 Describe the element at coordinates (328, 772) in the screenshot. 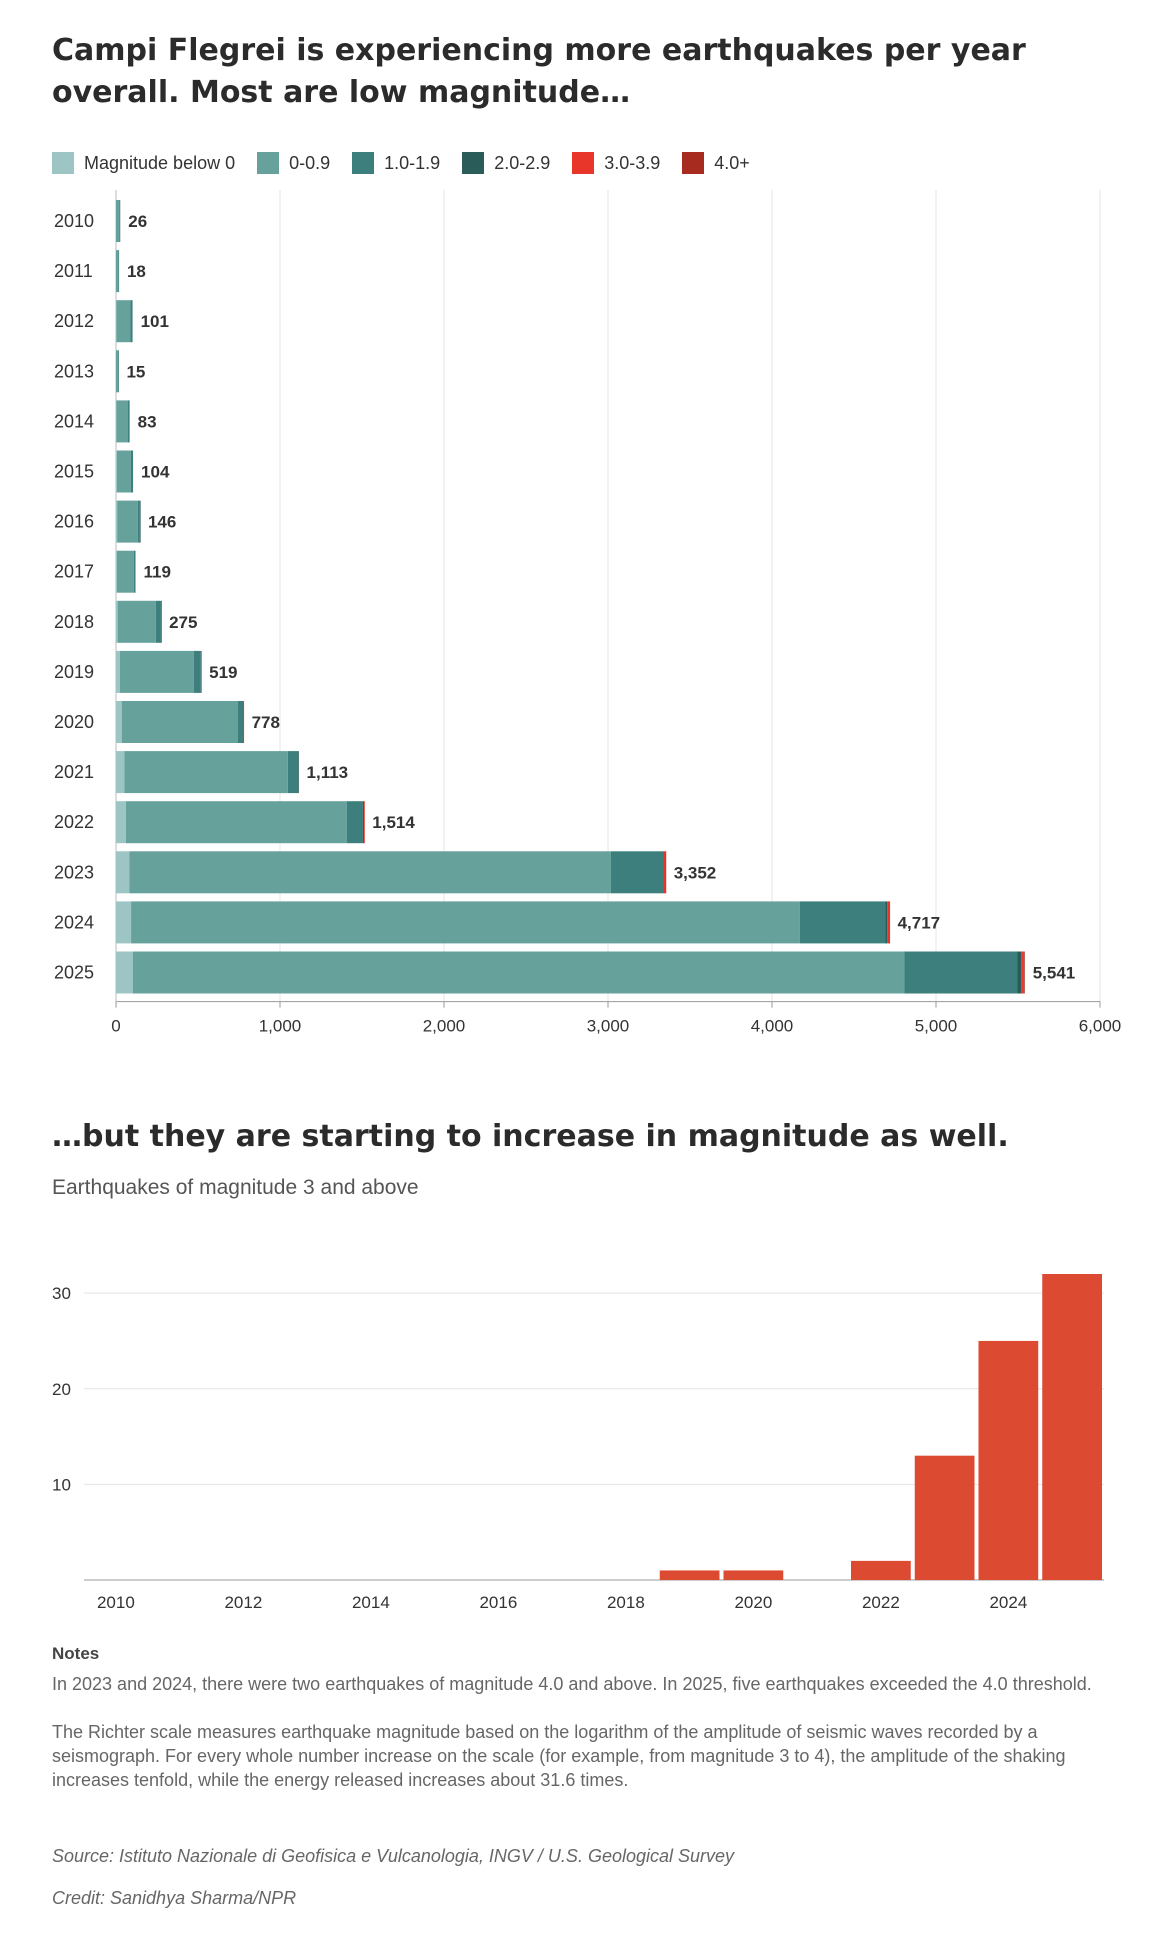

I see `bar-total-label: 1,113` at that location.